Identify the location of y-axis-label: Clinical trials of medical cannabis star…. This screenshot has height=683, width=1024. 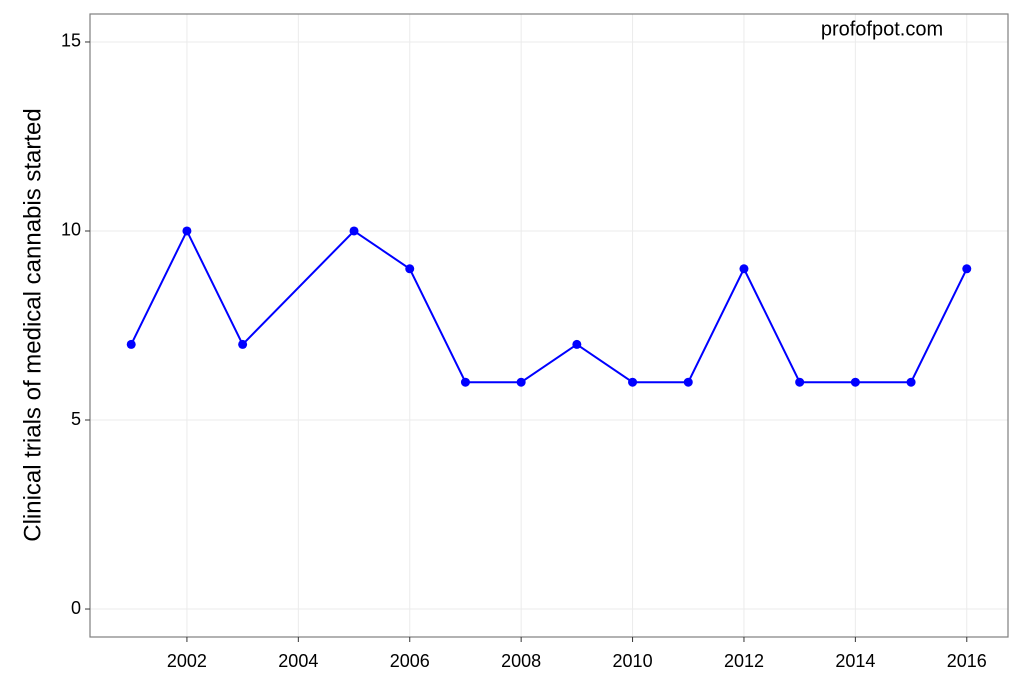
(32, 325).